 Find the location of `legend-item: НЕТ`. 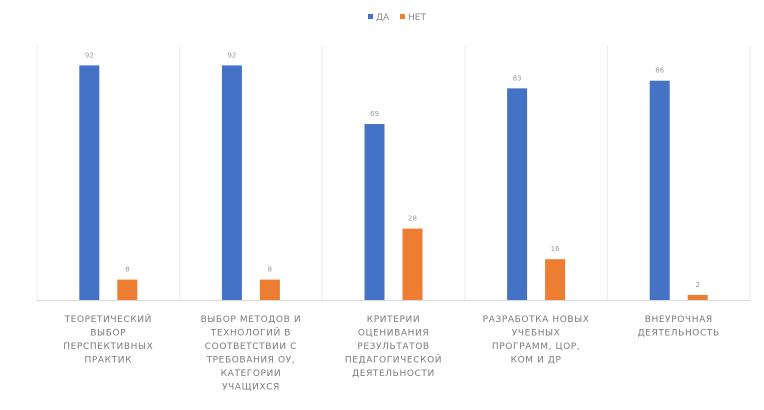

legend-item: НЕТ is located at coordinates (413, 18).